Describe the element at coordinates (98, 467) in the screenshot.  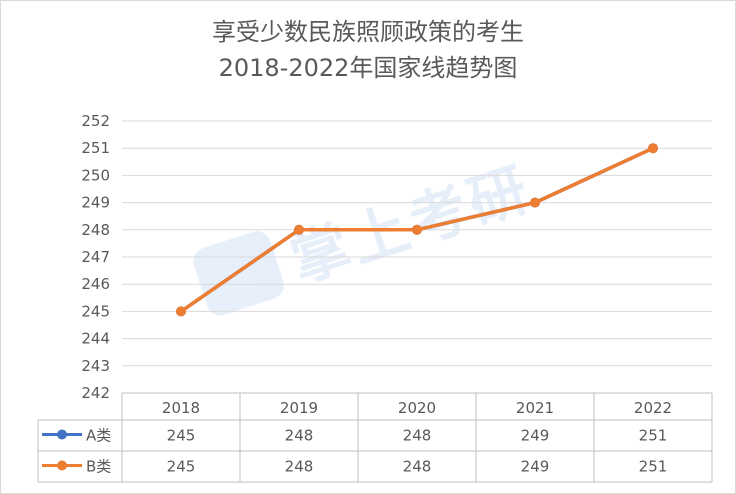
I see `legend-series-name: B类` at that location.